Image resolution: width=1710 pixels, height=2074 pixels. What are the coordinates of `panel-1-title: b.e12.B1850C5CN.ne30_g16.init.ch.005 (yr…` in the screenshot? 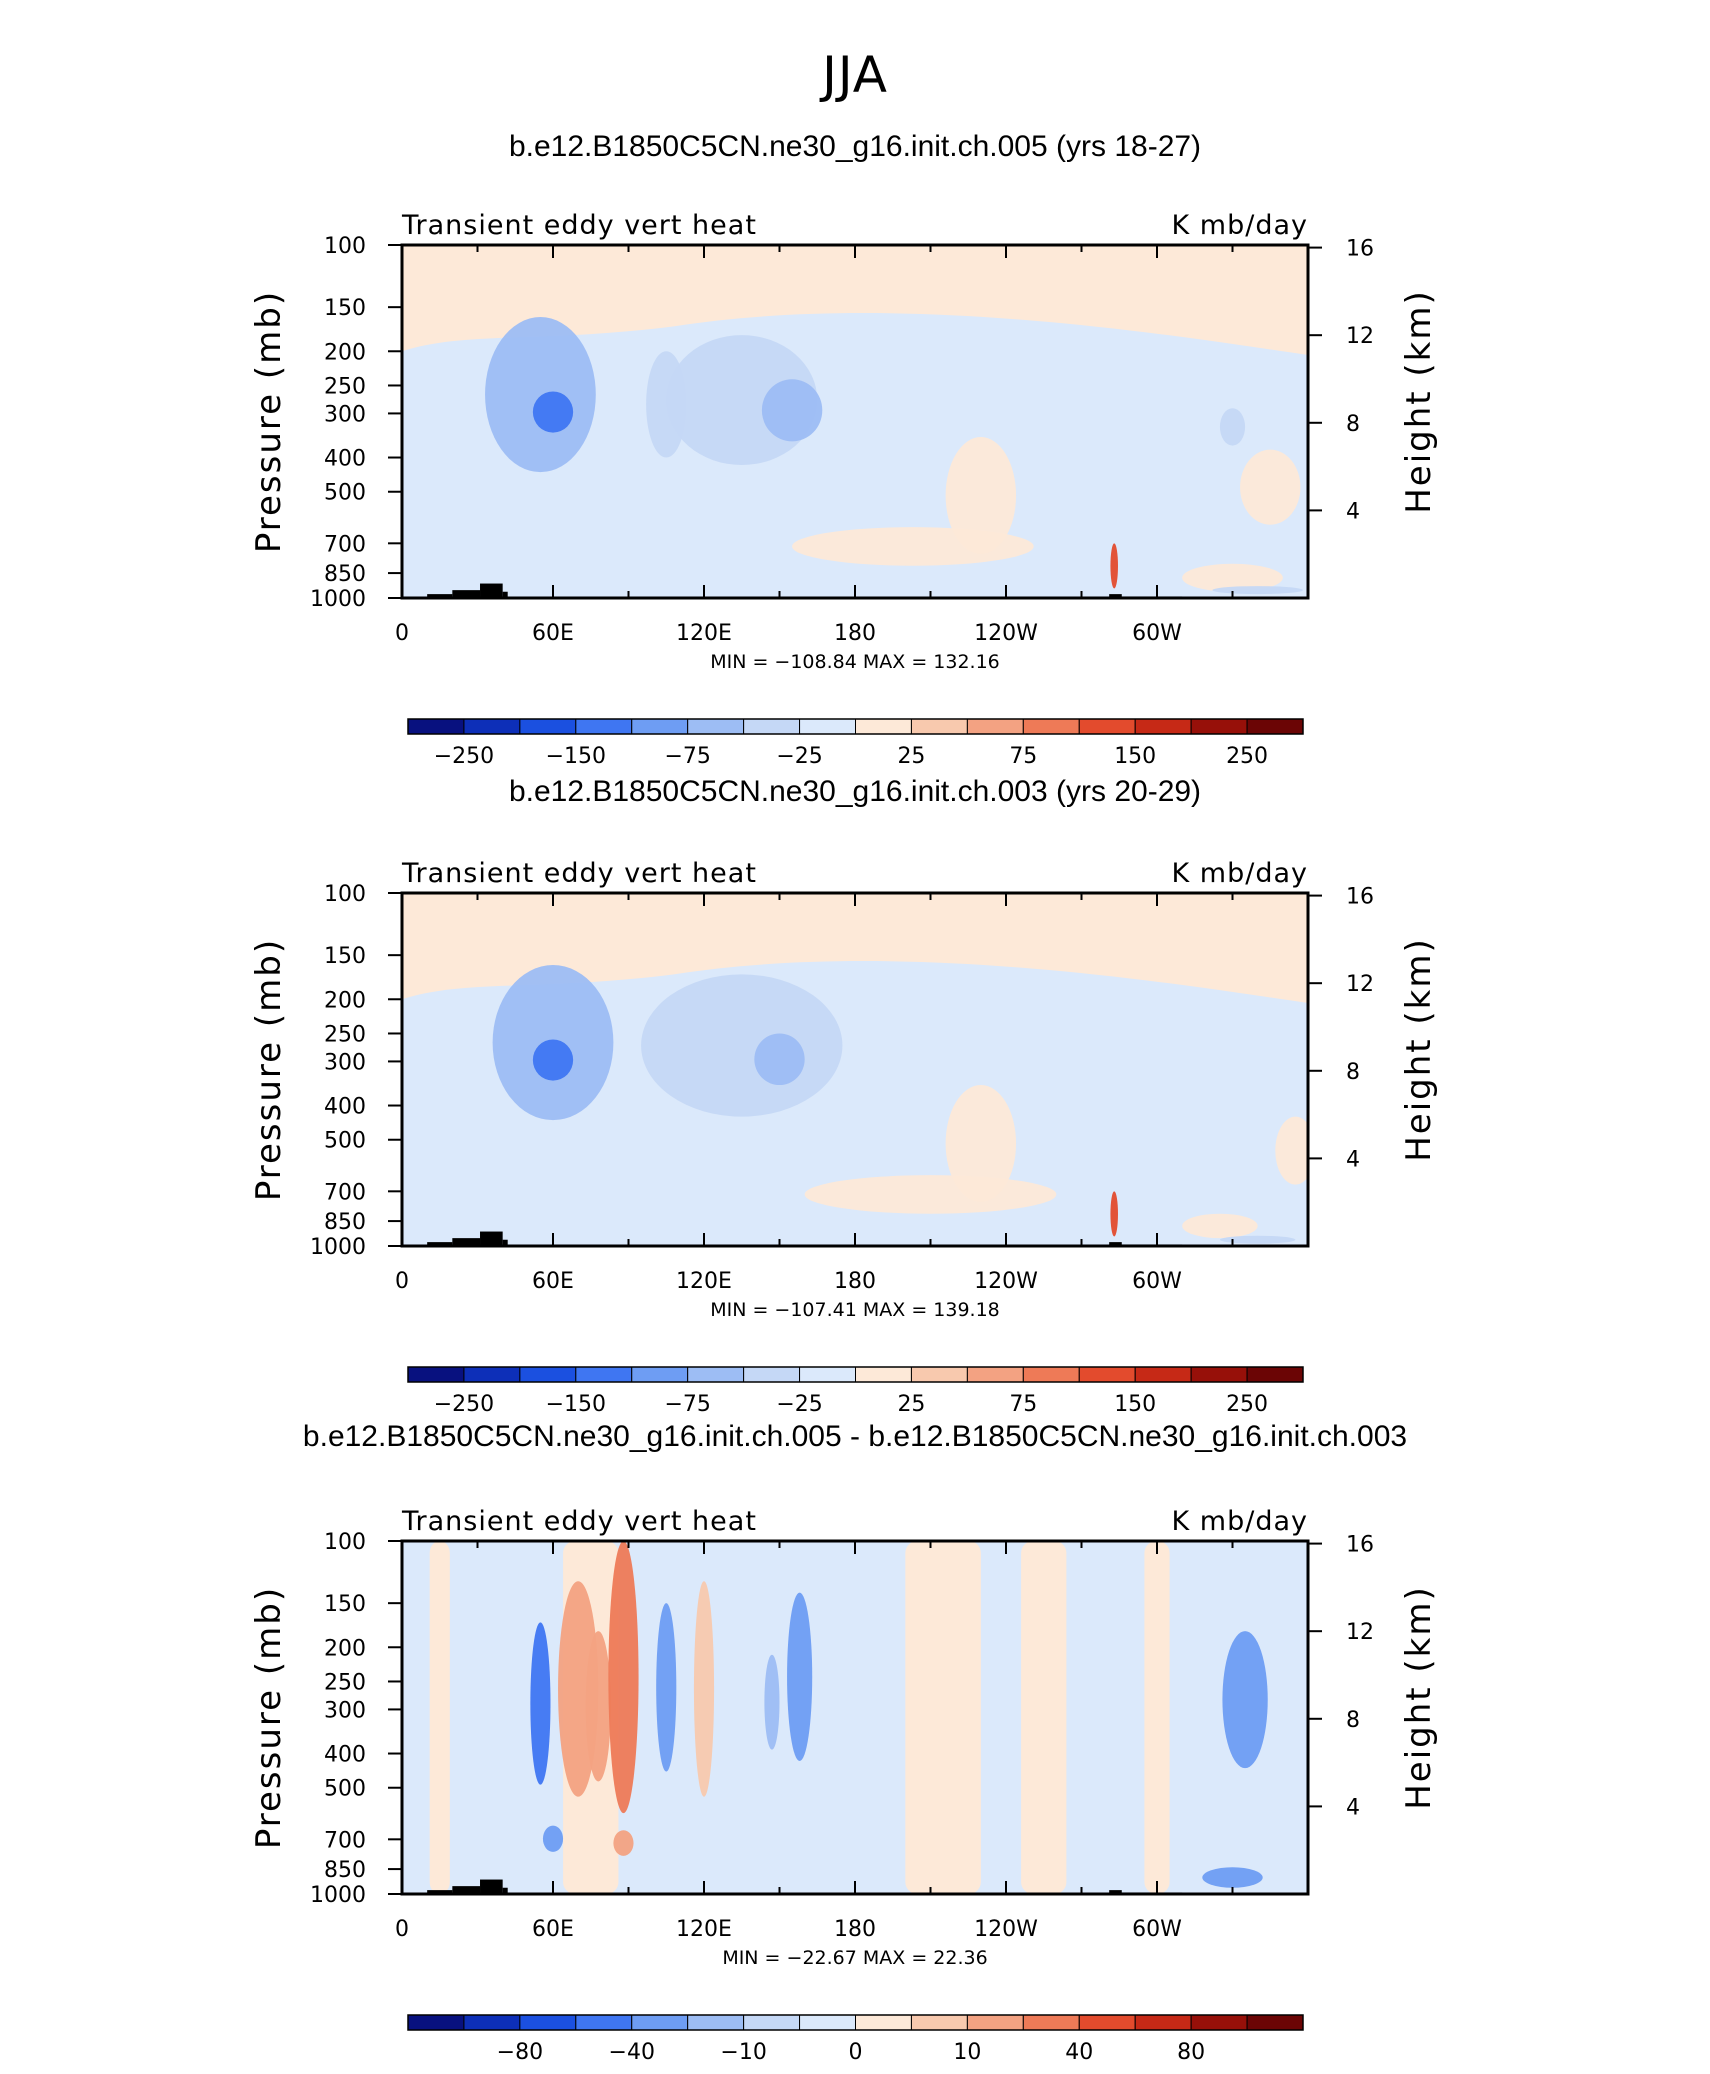 It's located at (855, 146).